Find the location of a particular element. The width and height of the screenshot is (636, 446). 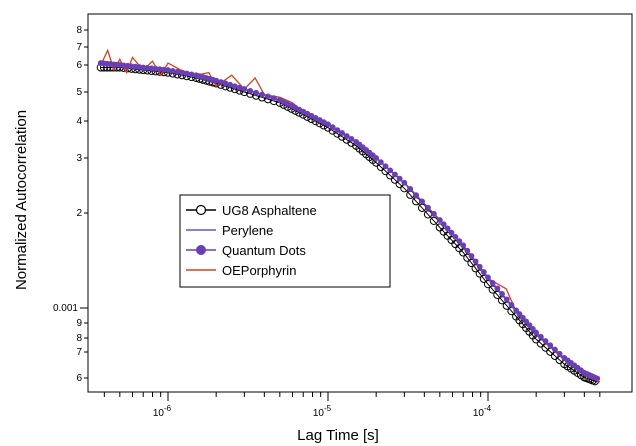

legend-marker-filled-circle is located at coordinates (201, 250).